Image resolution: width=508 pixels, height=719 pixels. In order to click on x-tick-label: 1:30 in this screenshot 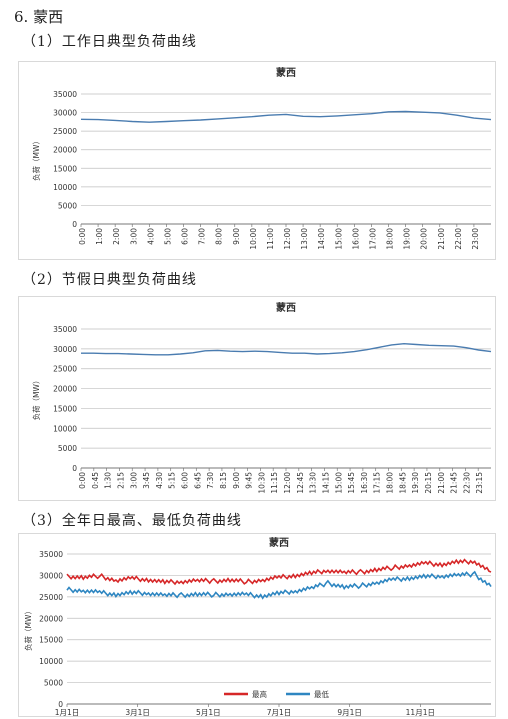, I will do `click(108, 480)`.